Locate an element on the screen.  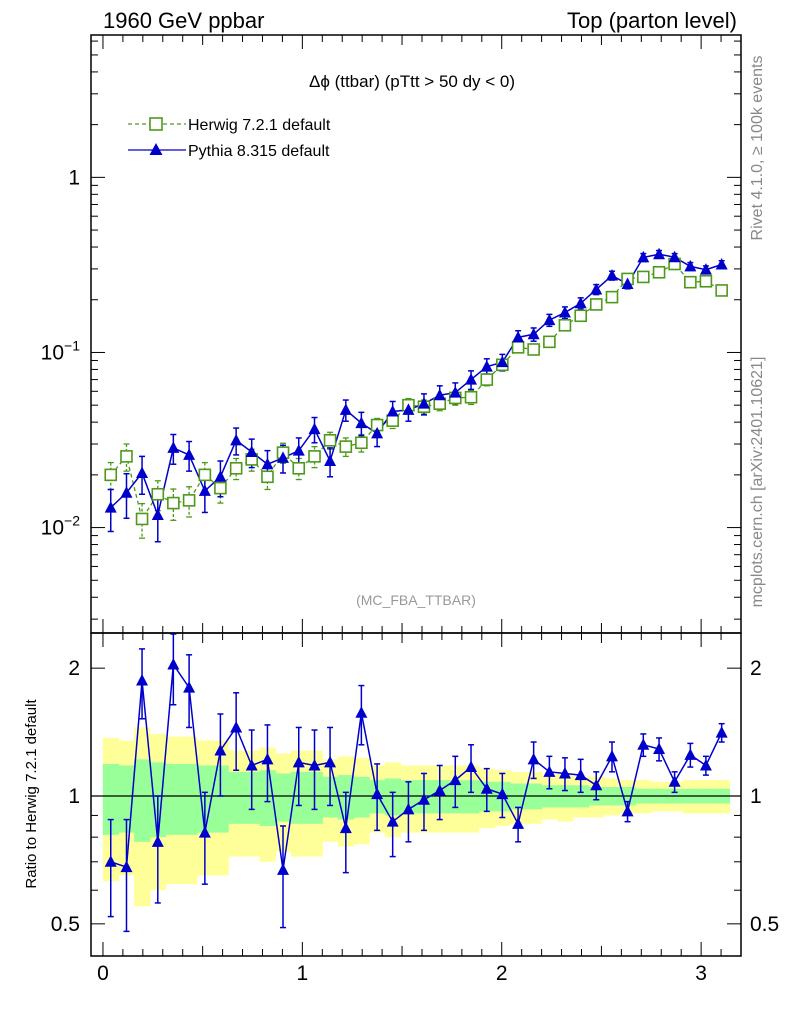
x-tick-label: 1 is located at coordinates (303, 973).